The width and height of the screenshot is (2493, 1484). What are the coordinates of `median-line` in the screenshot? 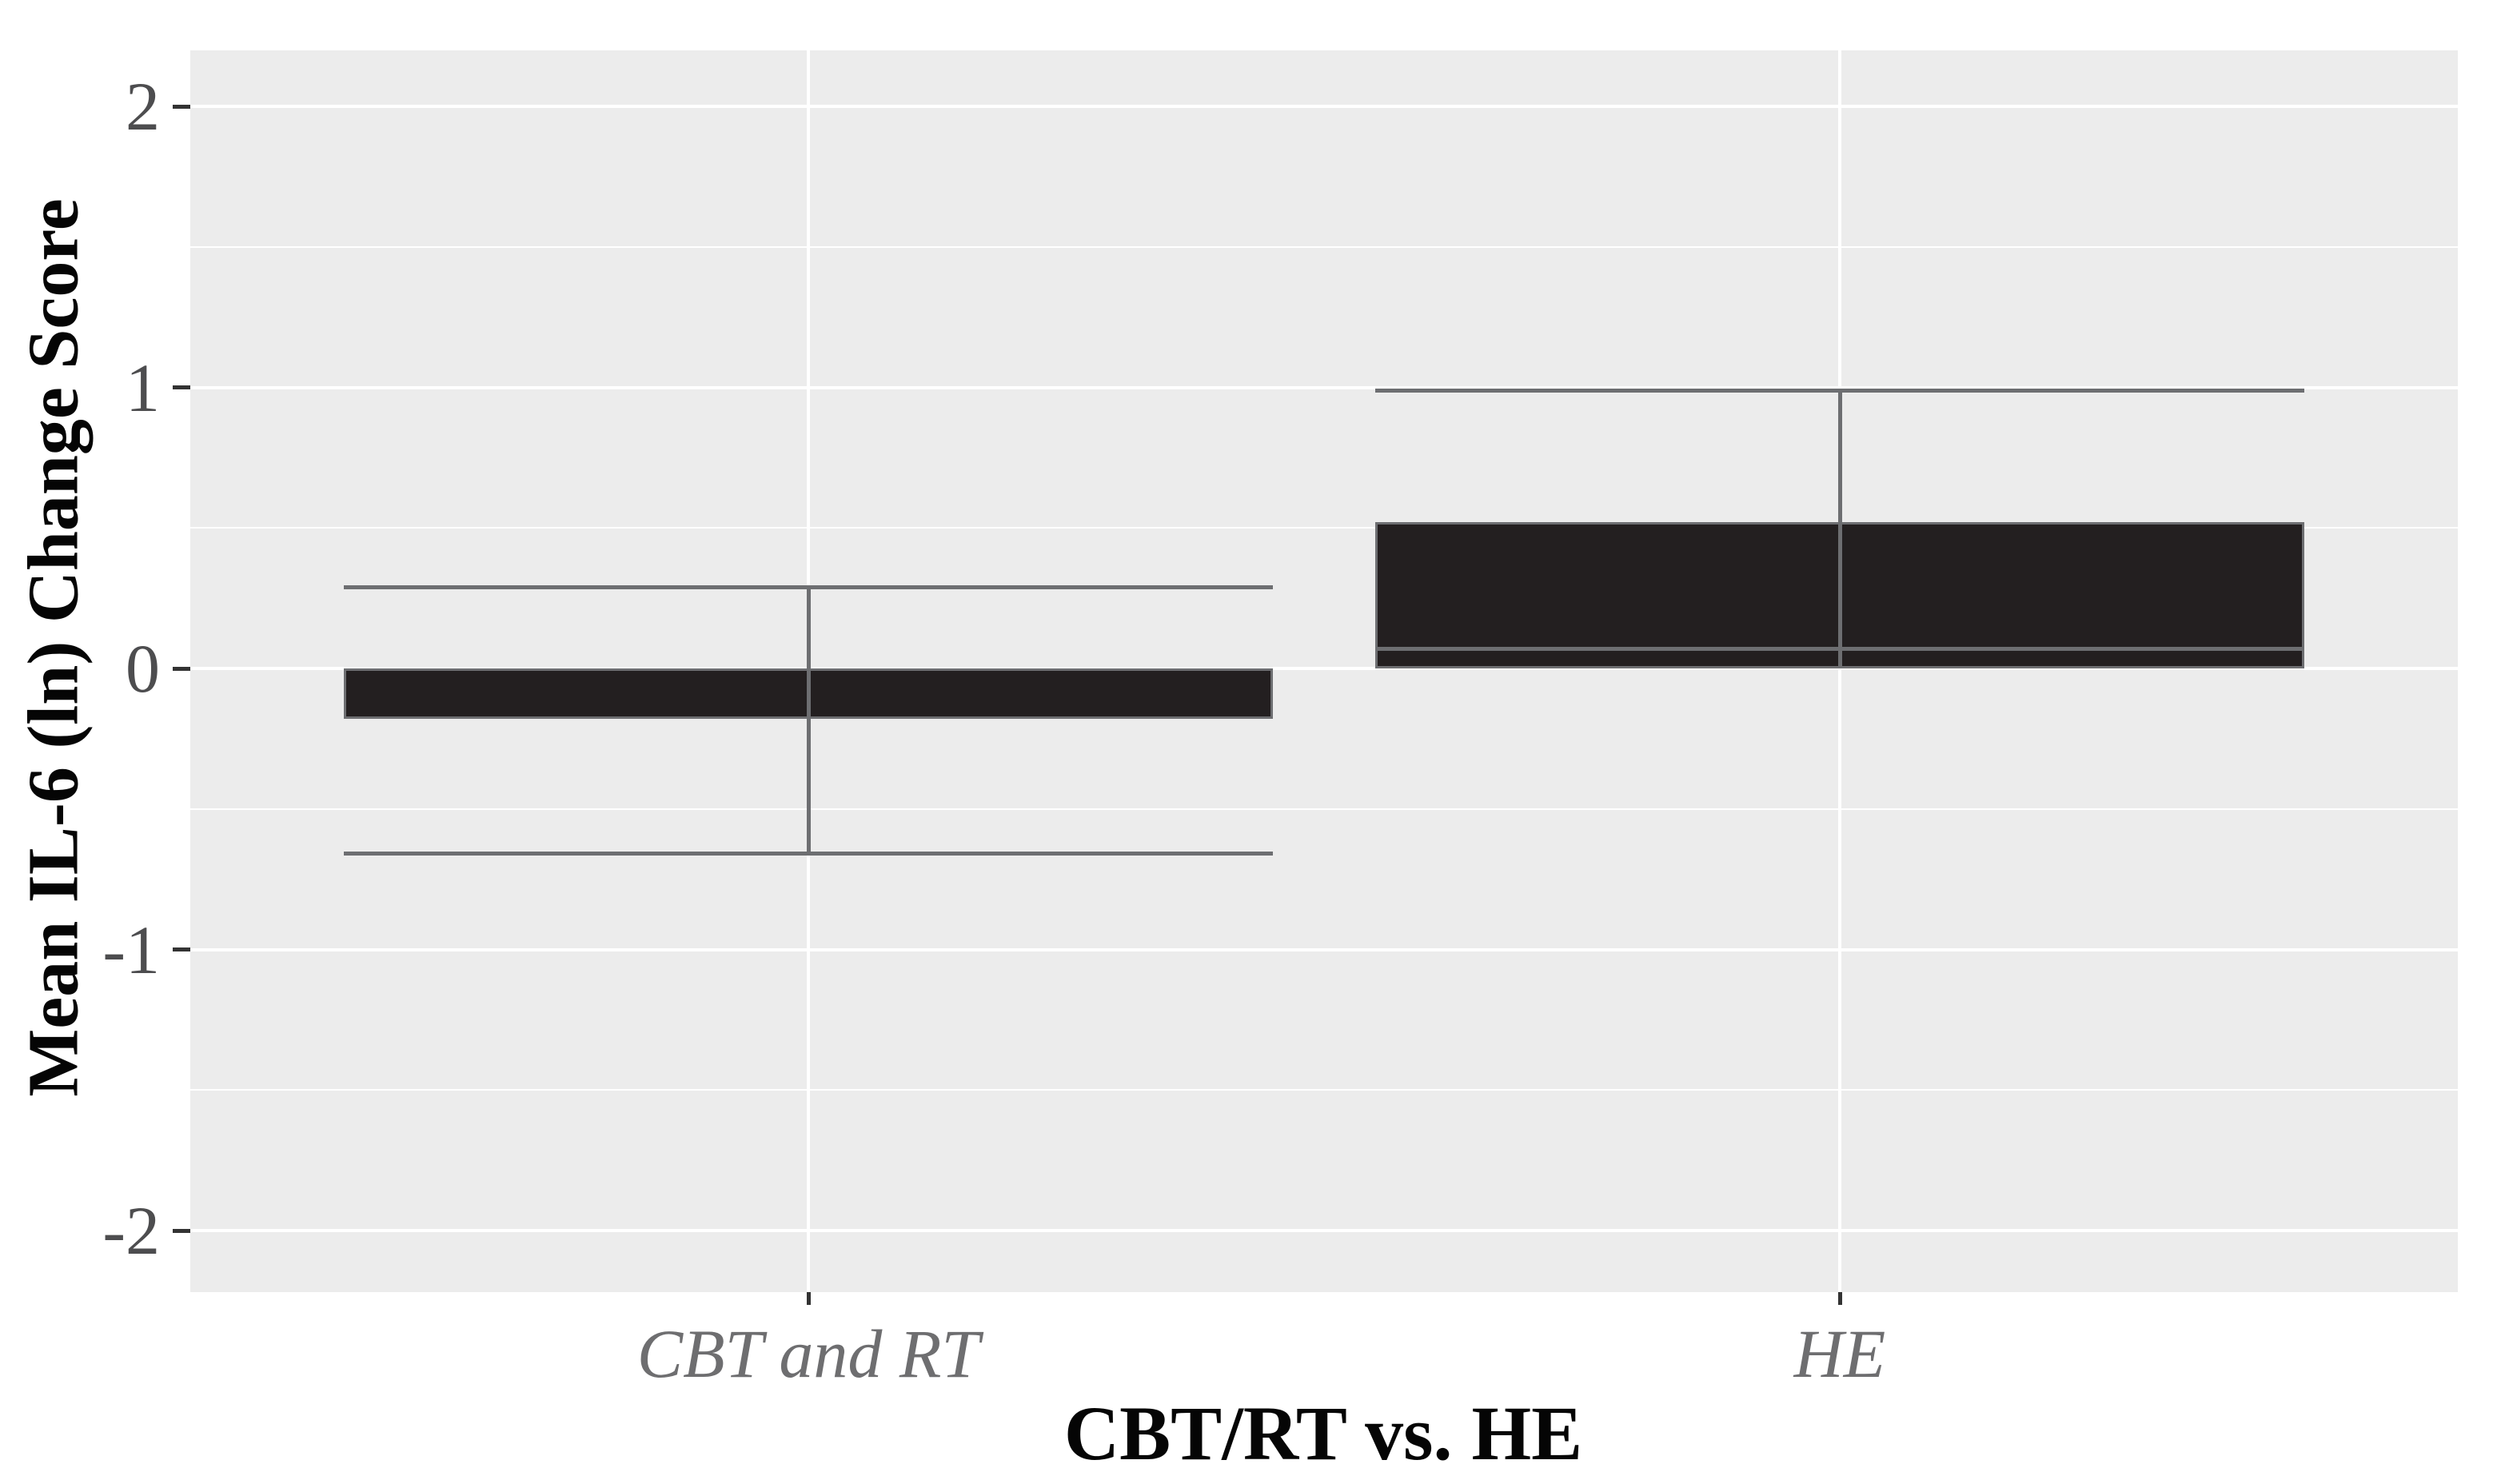 It's located at (1839, 648).